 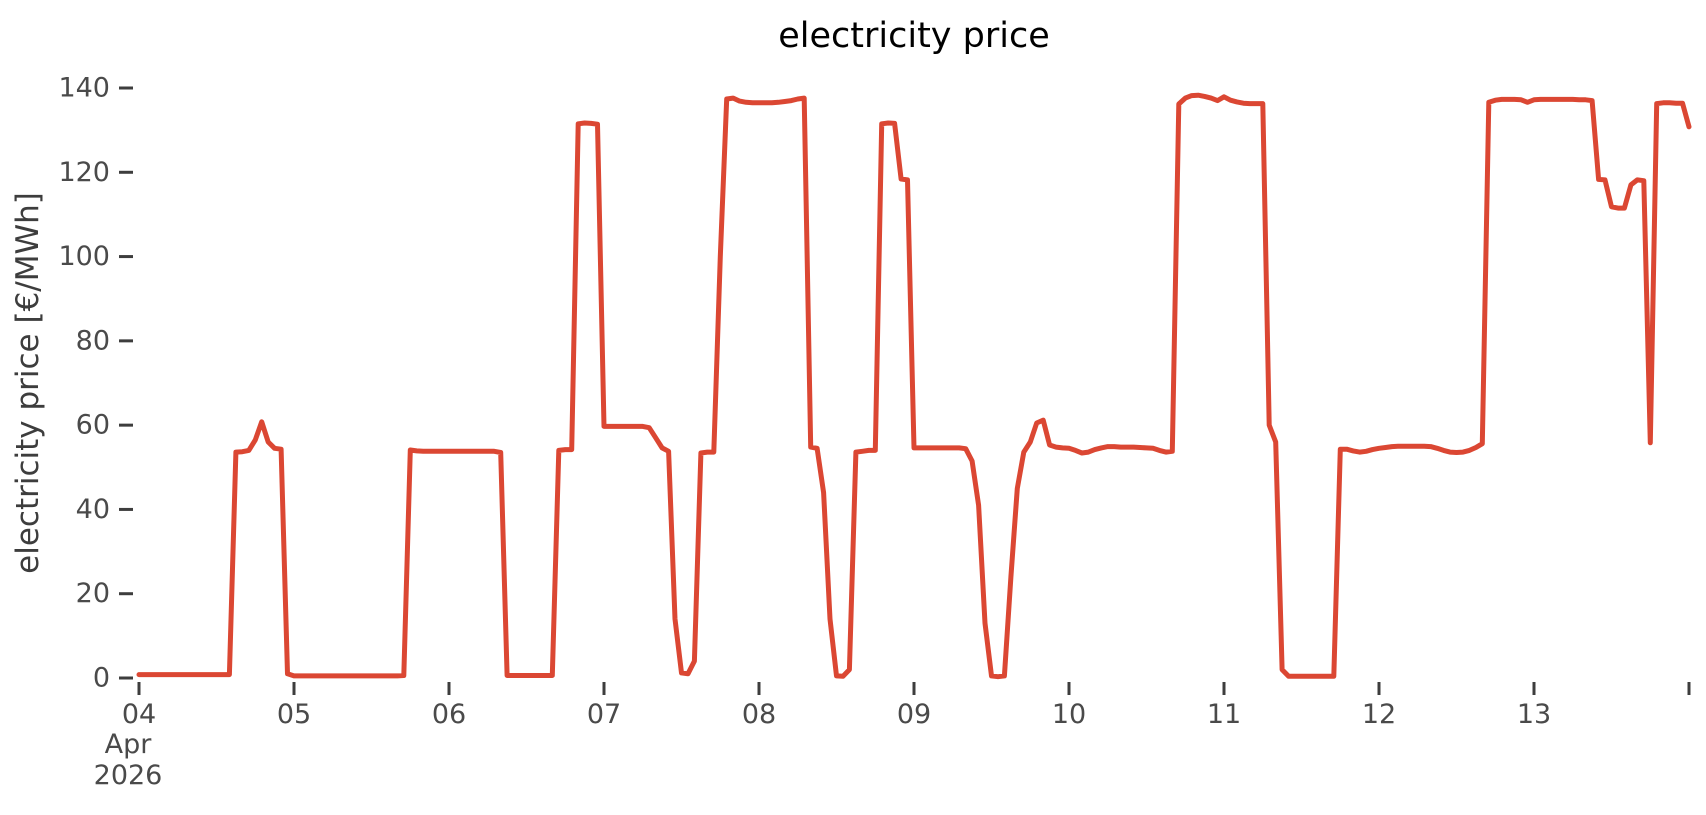 I want to click on y-axis-ticks: 0 20 40 60 80 100 120 140, so click(x=95, y=383).